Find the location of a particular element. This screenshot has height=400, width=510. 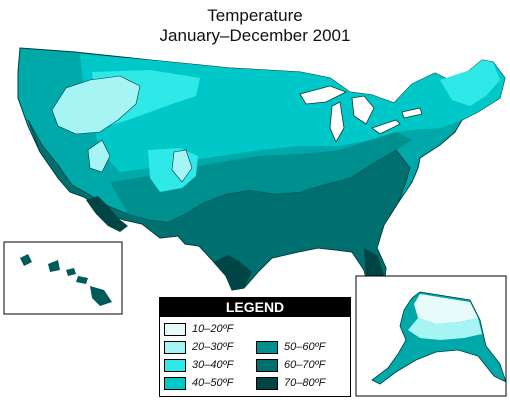

zone-70-80-texas is located at coordinates (233, 272).